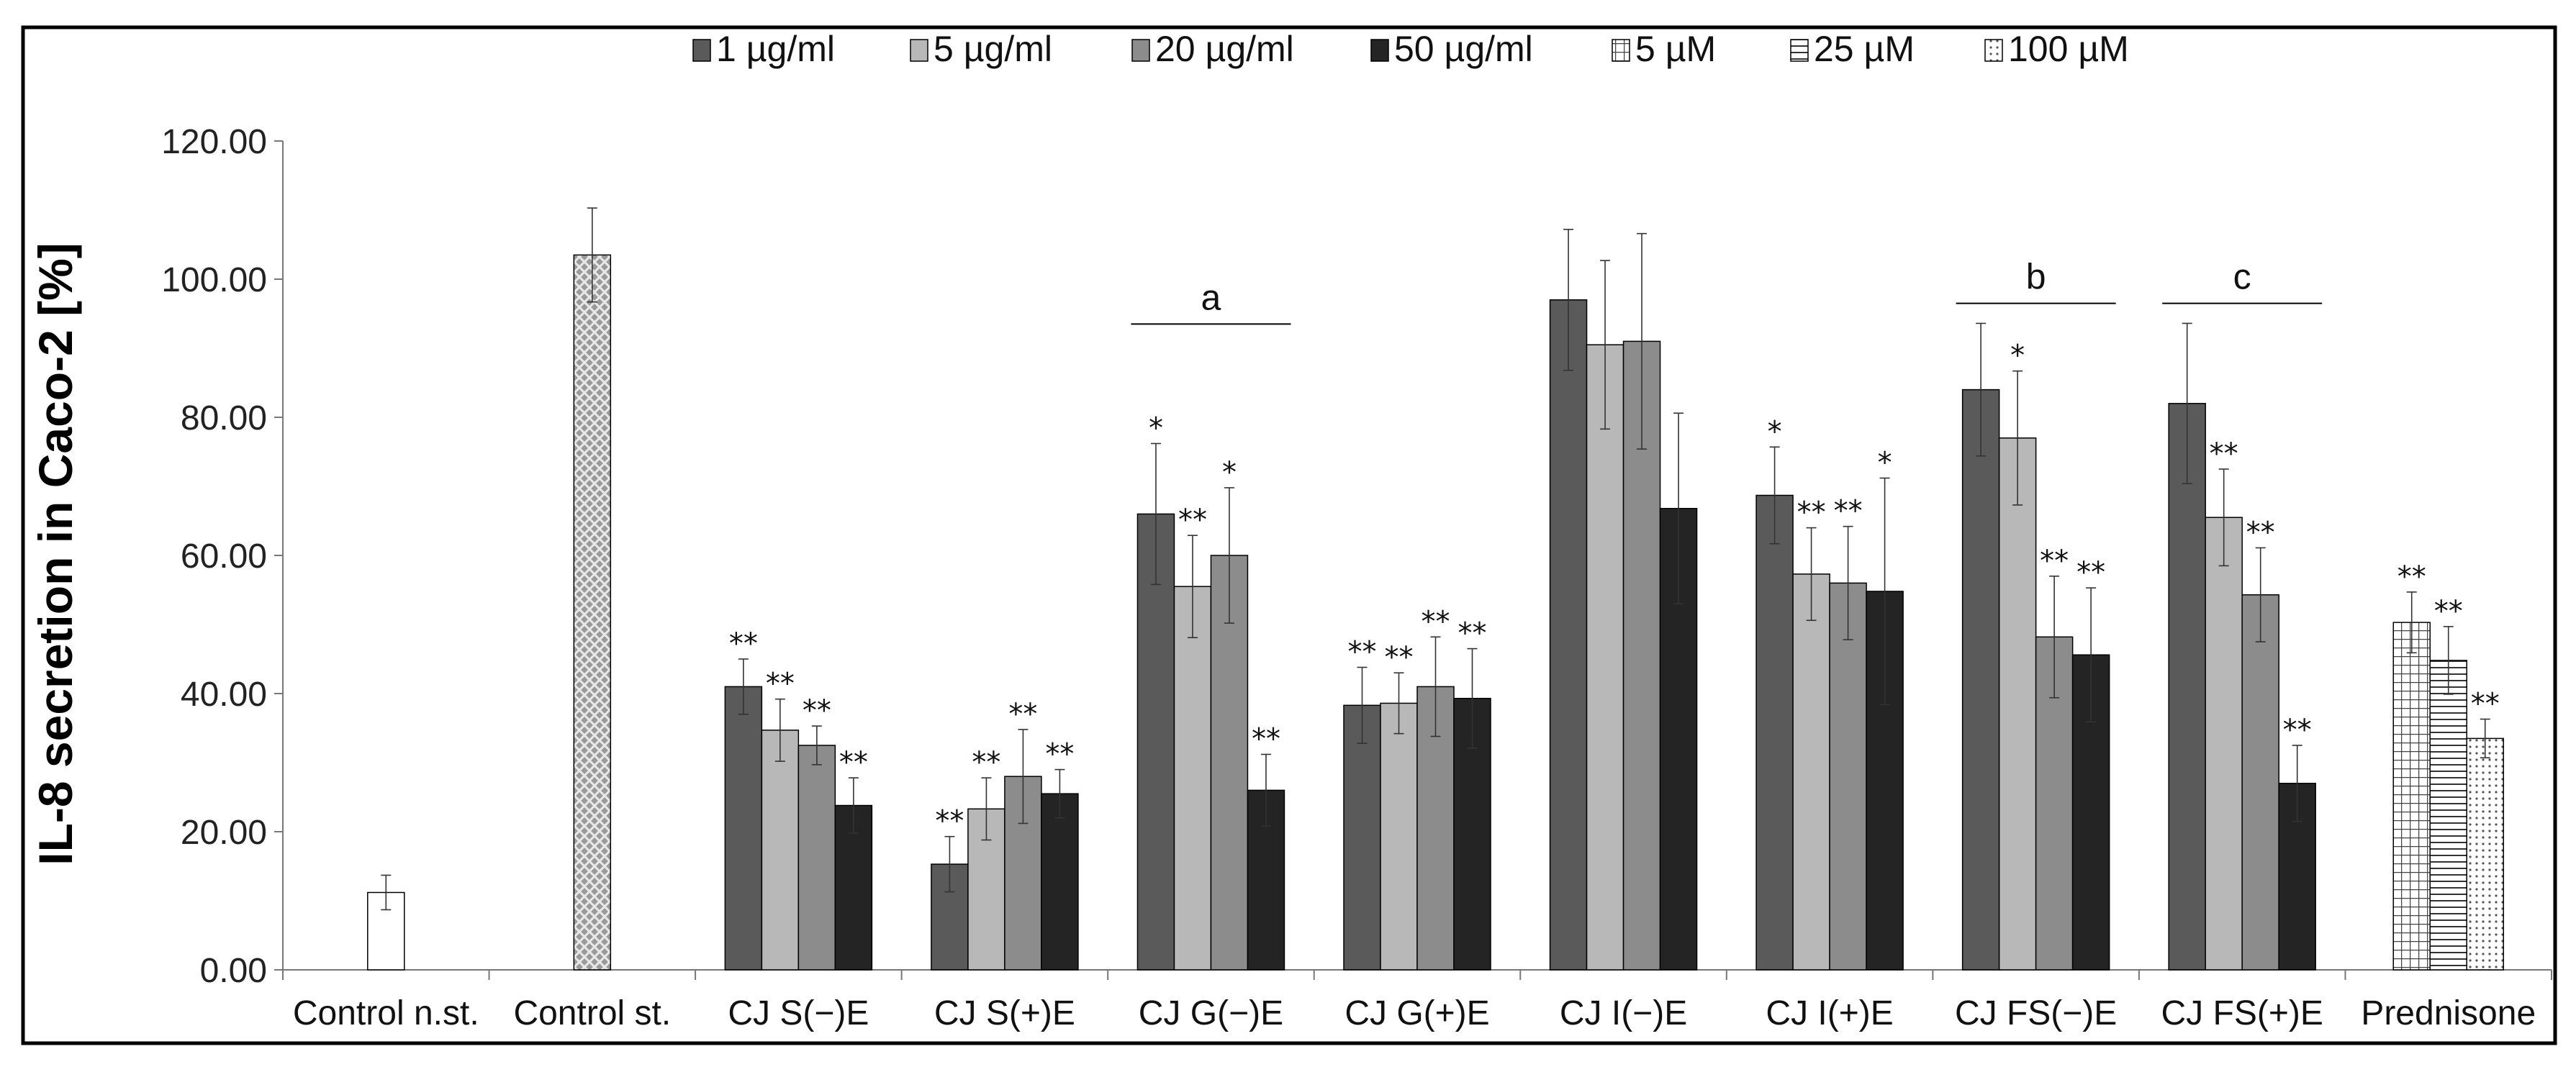  Describe the element at coordinates (56, 554) in the screenshot. I see `y-axis-label: IL-8 secretion in Caco-2 [%]` at that location.